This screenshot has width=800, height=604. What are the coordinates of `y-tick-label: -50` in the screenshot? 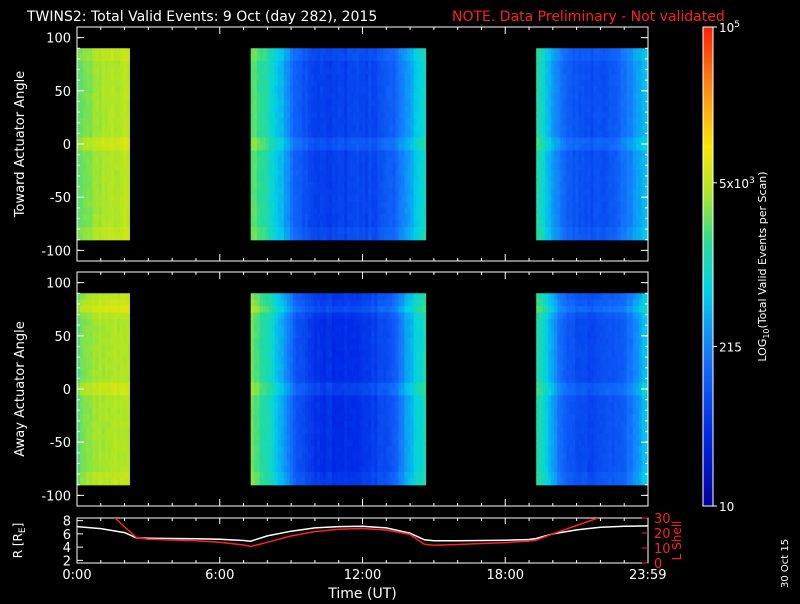 It's located at (60, 198).